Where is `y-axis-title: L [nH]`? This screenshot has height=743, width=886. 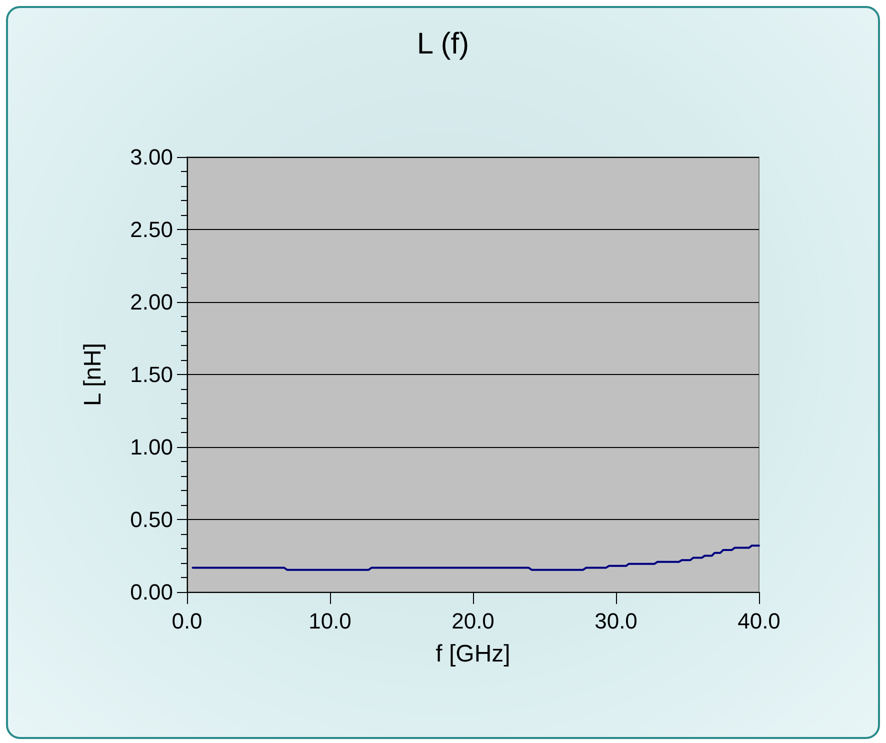
y-axis-title: L [nH] is located at coordinates (93, 374).